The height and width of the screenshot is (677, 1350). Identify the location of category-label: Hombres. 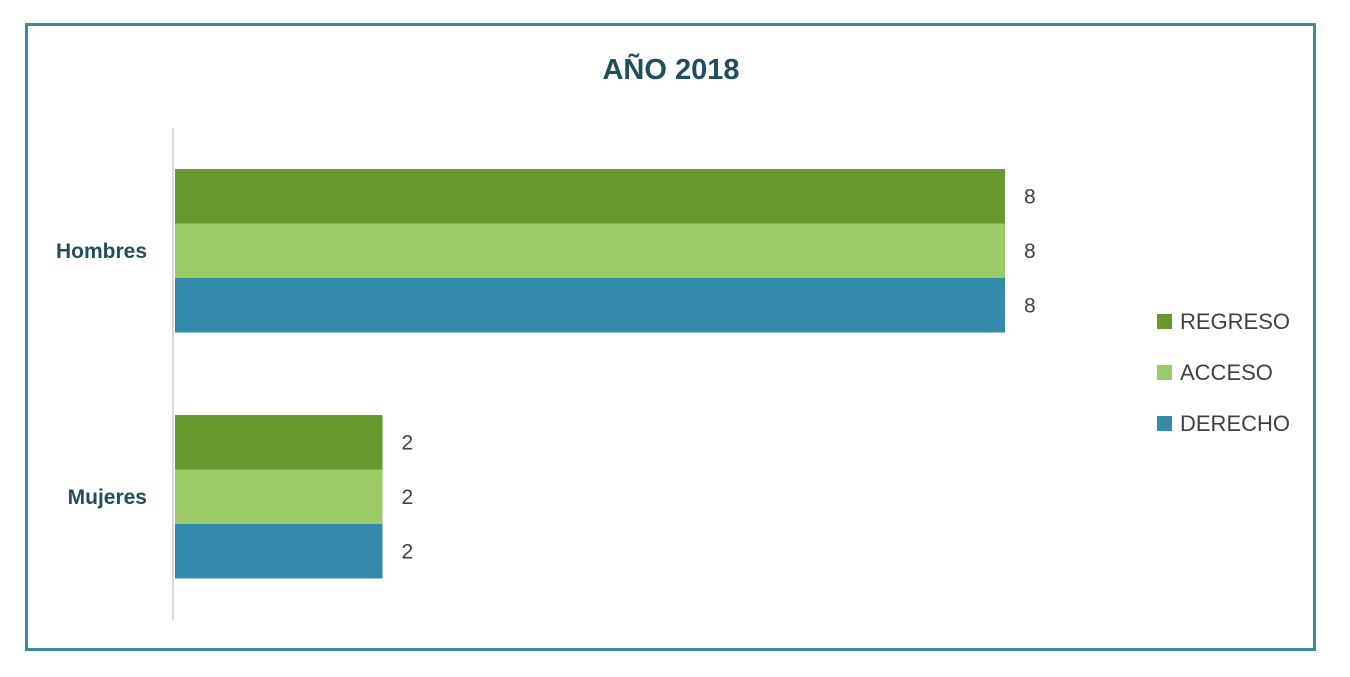
(101, 251).